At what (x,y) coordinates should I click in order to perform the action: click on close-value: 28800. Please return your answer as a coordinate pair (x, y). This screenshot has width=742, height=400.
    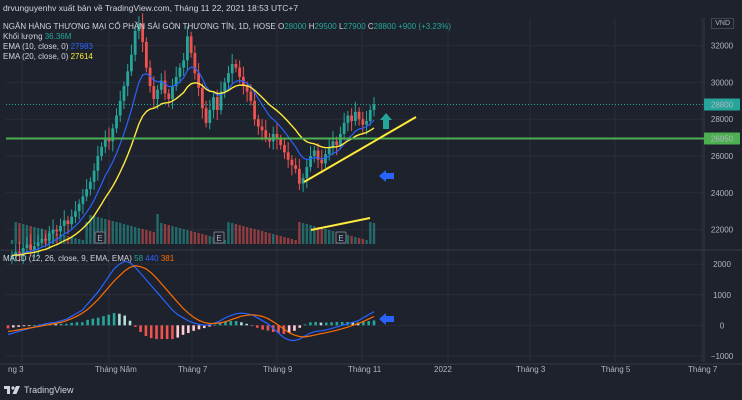
    Looking at the image, I should click on (386, 26).